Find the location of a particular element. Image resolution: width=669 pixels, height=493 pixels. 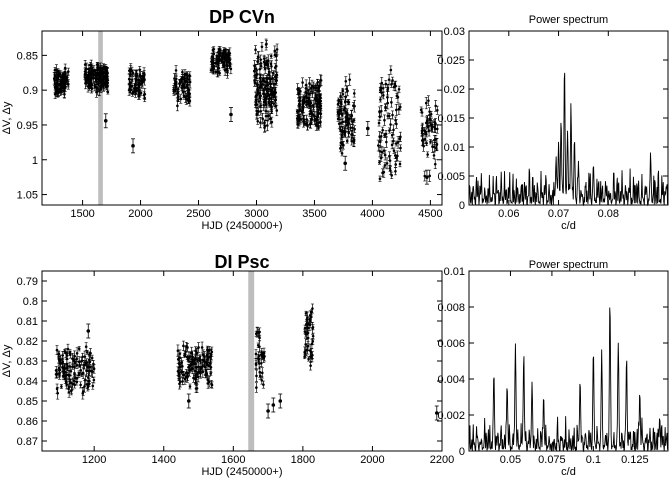

chart-title: Power spectrum is located at coordinates (568, 20).